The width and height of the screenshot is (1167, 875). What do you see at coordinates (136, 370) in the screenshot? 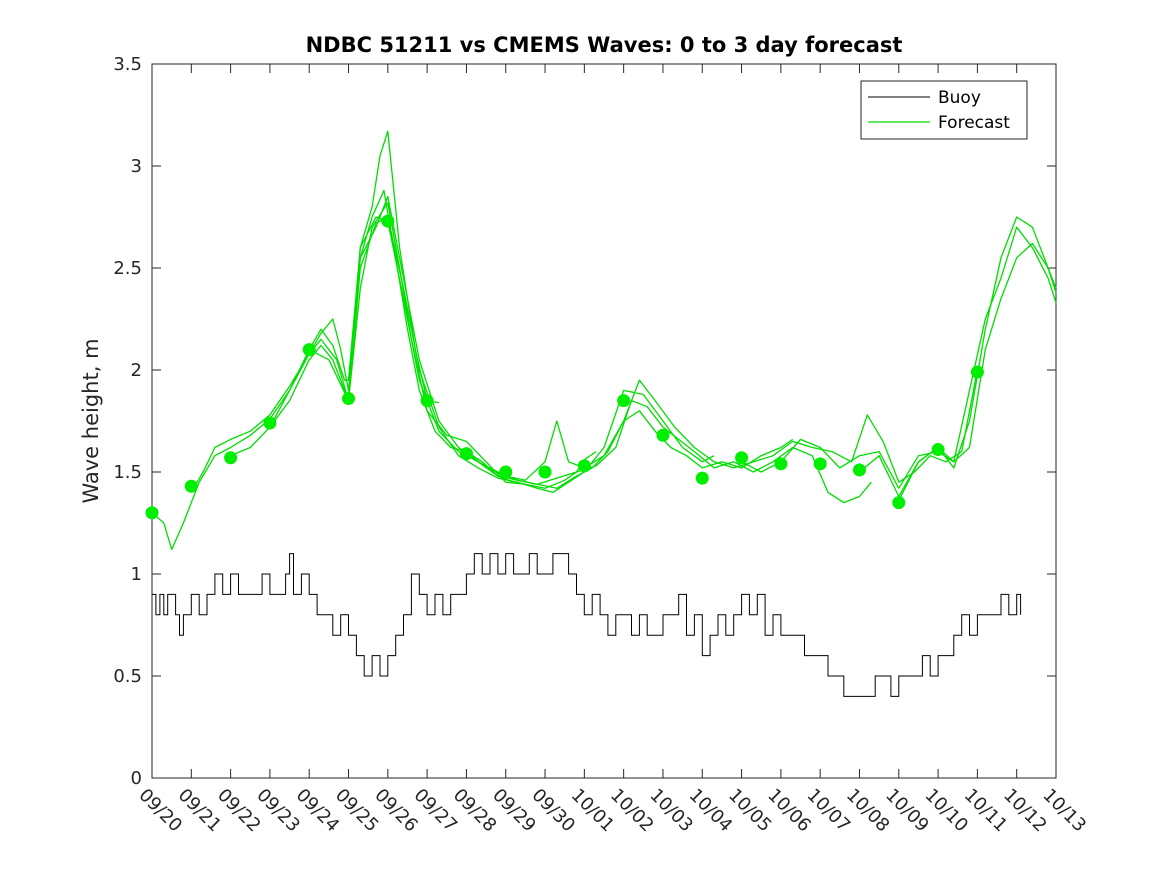
I see `y-tick-label: 2` at bounding box center [136, 370].